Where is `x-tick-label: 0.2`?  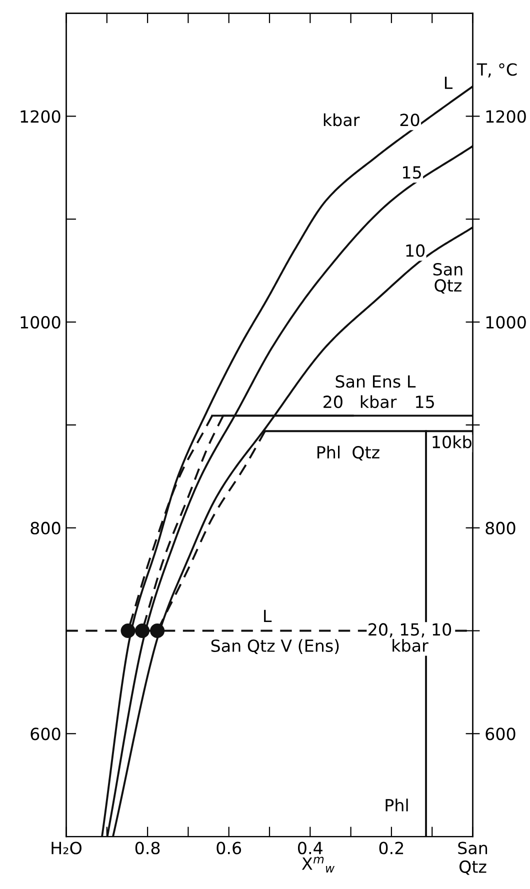
x-tick-label: 0.2 is located at coordinates (391, 848).